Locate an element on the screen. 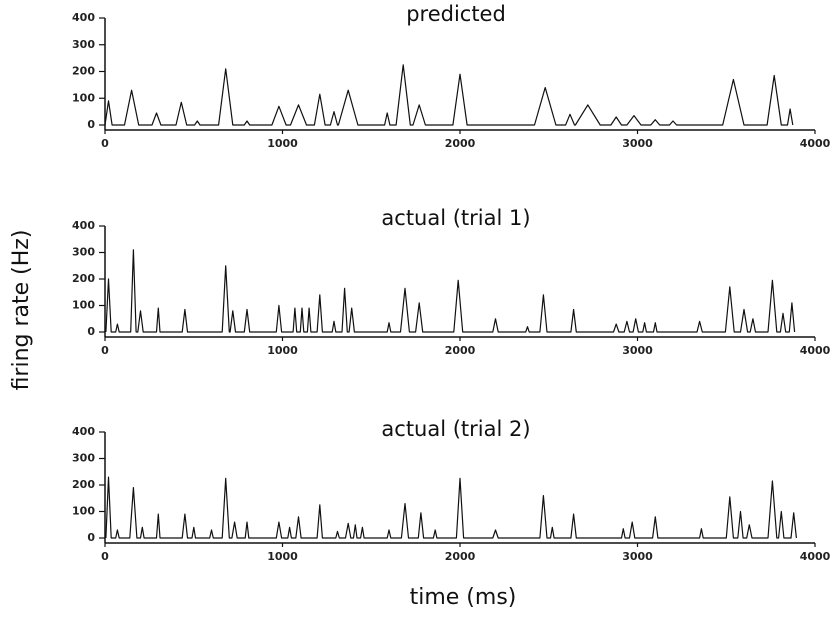 The width and height of the screenshot is (840, 621). y-axis-label: firing rate (Hz) is located at coordinates (21, 310).